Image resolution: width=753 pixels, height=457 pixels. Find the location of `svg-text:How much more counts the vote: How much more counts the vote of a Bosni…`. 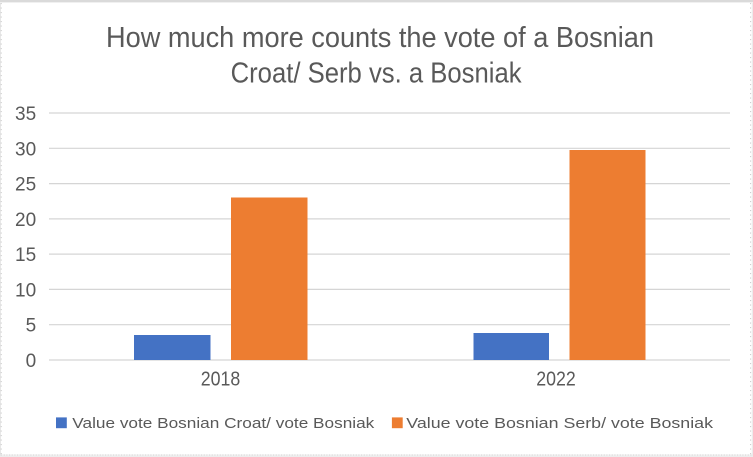

svg-text:How much more counts the vote: How much more counts the vote of a Bosni… is located at coordinates (380, 38).